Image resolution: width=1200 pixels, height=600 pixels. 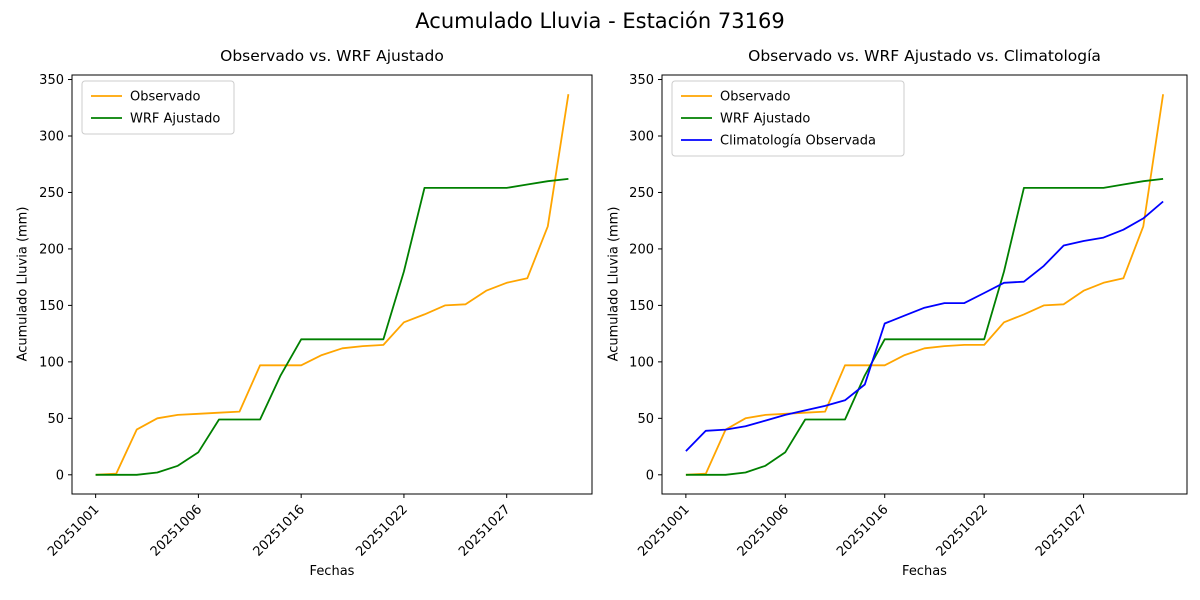 I want to click on legend: Observado WRF Ajustado, so click(x=158, y=107).